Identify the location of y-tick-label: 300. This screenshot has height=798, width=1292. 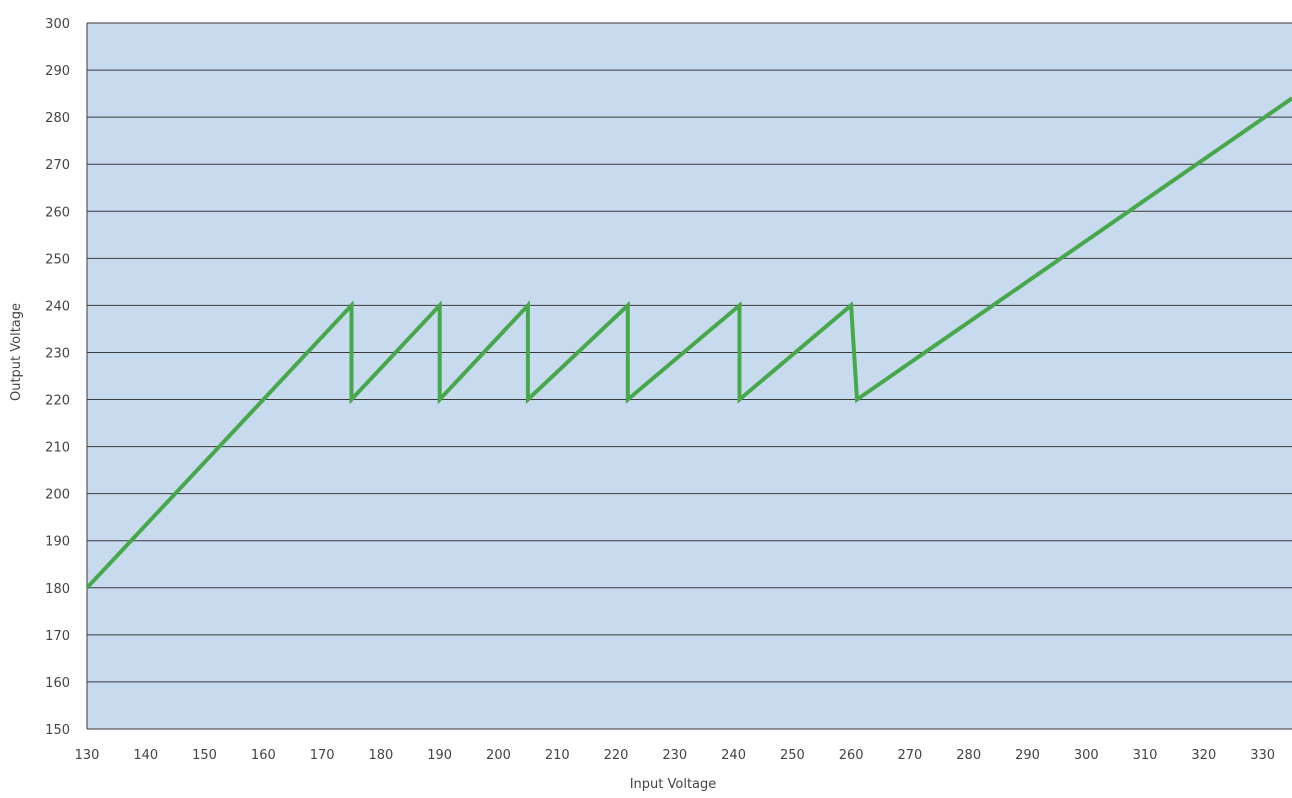
(57, 24).